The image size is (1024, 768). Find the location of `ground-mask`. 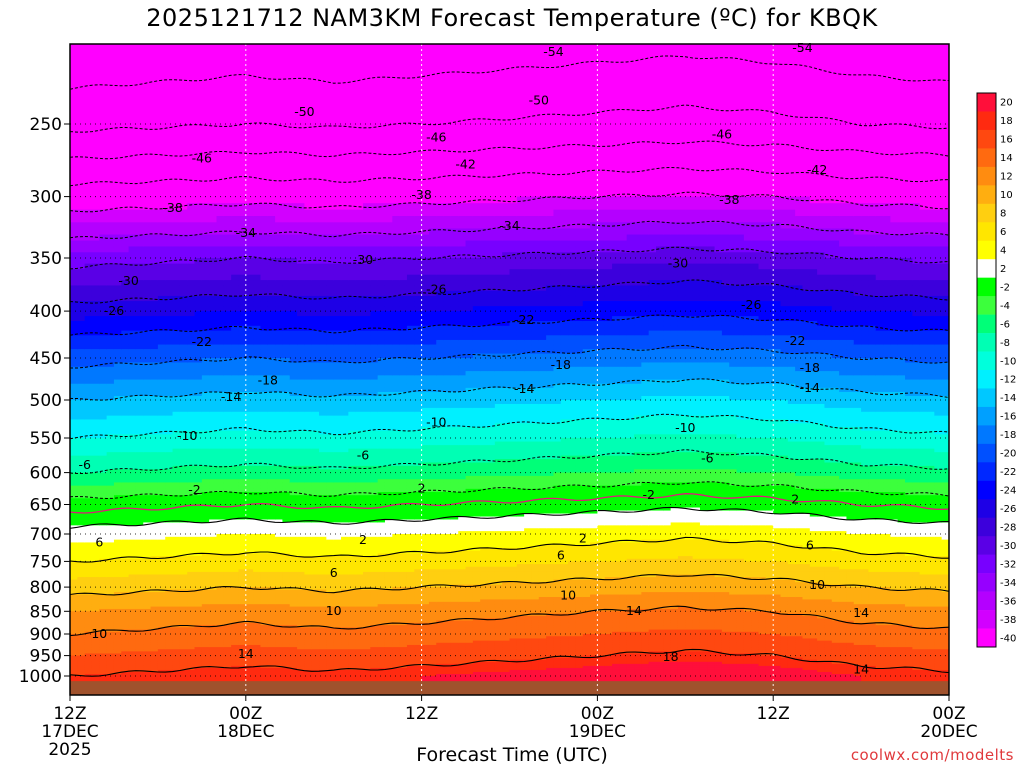

ground-mask is located at coordinates (509, 688).